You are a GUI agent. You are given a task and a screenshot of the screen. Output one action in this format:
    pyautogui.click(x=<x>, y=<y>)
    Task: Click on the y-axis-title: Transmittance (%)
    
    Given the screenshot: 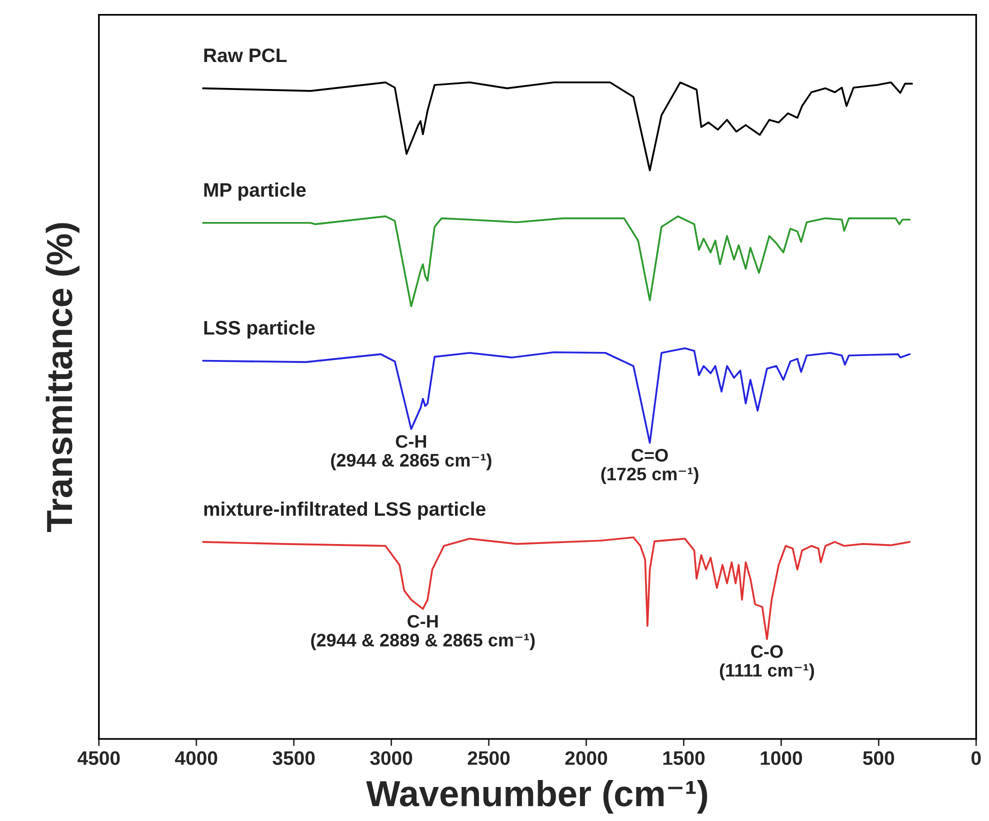 What is the action you would take?
    pyautogui.click(x=63, y=377)
    